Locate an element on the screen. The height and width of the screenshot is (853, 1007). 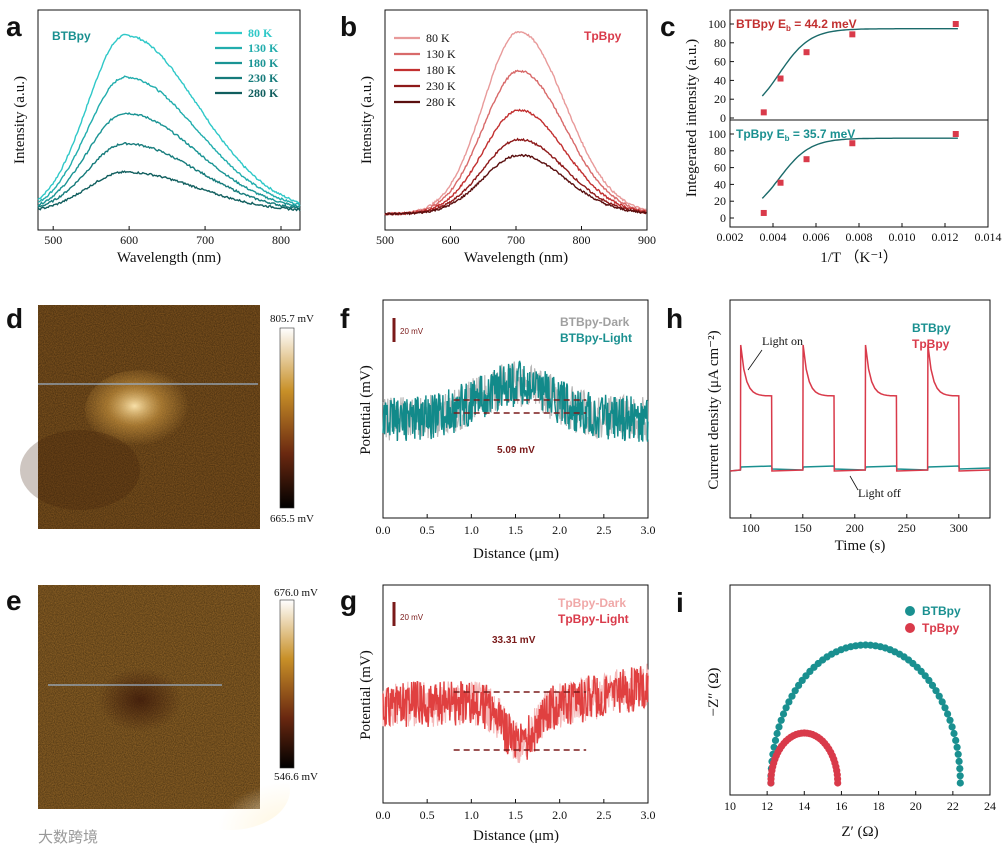
c-xticklabel-1: 0.004 is located at coordinates (773, 237).